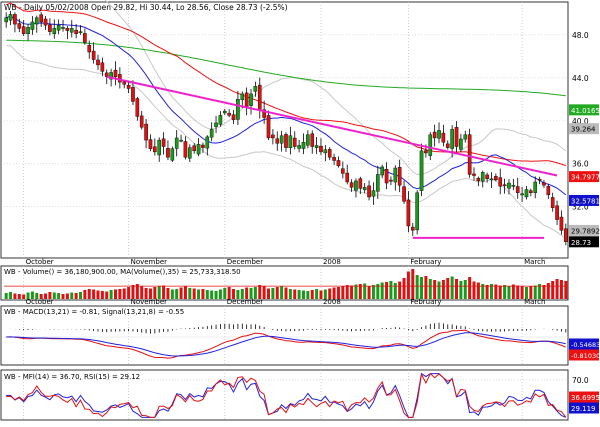 The height and width of the screenshot is (427, 600). Describe the element at coordinates (245, 302) in the screenshot. I see `x-tick-label: December` at that location.